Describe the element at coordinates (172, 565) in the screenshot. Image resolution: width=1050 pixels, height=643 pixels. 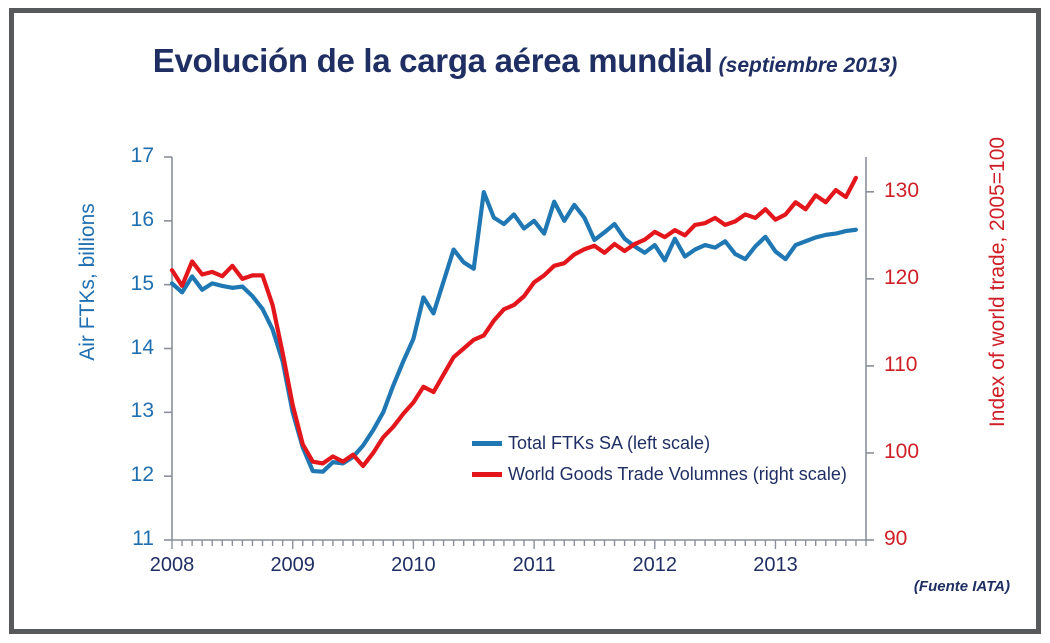
I see `x-tick-2008: 2008` at that location.